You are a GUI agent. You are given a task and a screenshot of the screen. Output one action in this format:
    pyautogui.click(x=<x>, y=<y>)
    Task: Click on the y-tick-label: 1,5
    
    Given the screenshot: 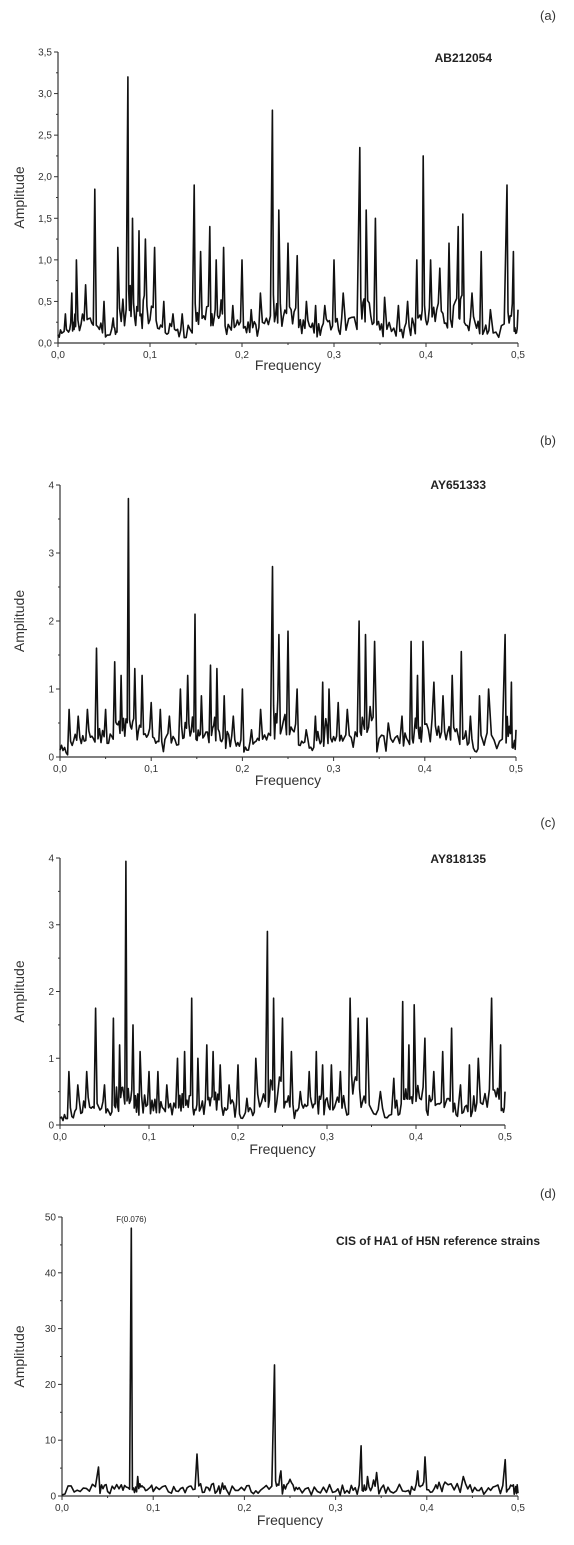 What is the action you would take?
    pyautogui.click(x=45, y=219)
    